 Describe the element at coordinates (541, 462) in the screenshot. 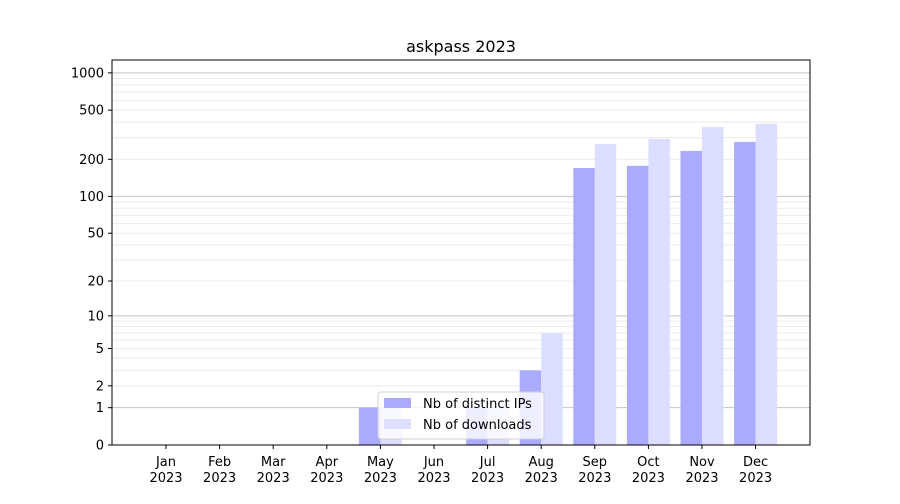

I see `x-tick-label: Aug` at that location.